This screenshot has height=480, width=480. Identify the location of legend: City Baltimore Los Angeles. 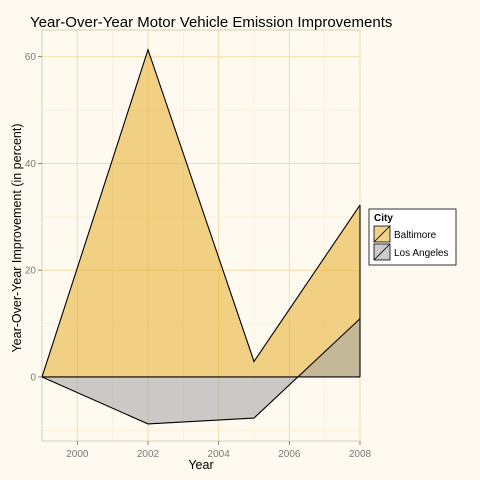
(412, 237).